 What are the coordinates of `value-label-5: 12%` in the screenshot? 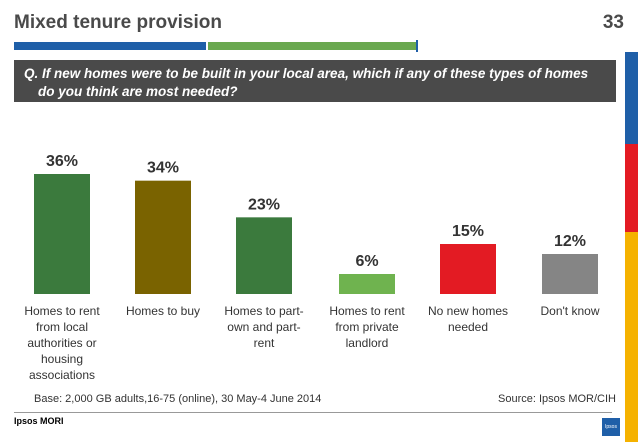 It's located at (570, 241).